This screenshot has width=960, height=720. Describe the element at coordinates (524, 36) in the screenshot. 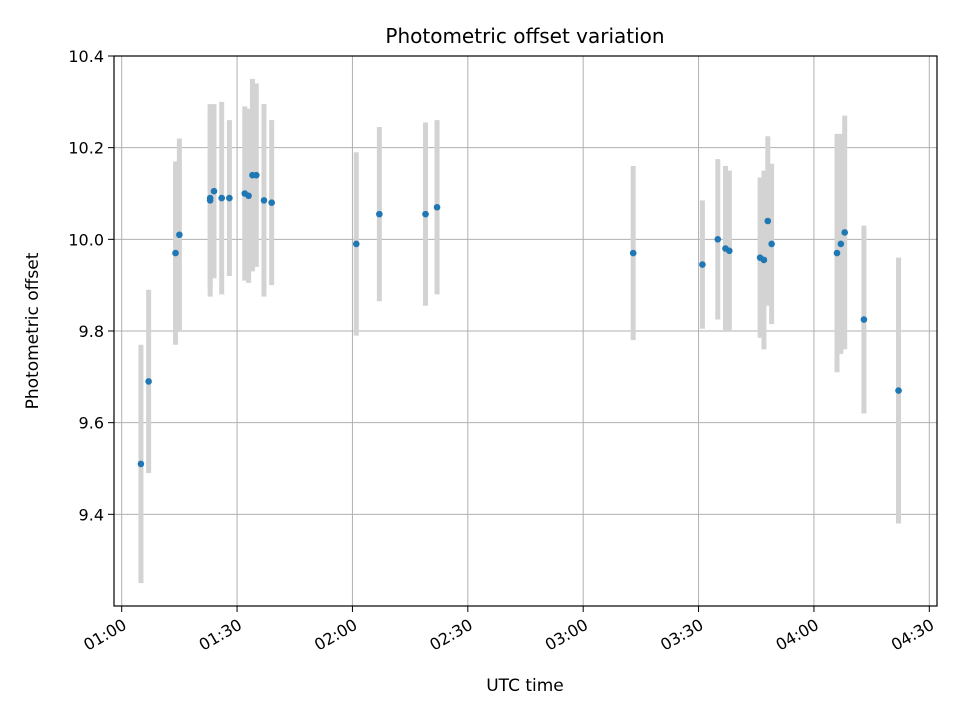

I see `chart-title: Photometric offset variation` at that location.